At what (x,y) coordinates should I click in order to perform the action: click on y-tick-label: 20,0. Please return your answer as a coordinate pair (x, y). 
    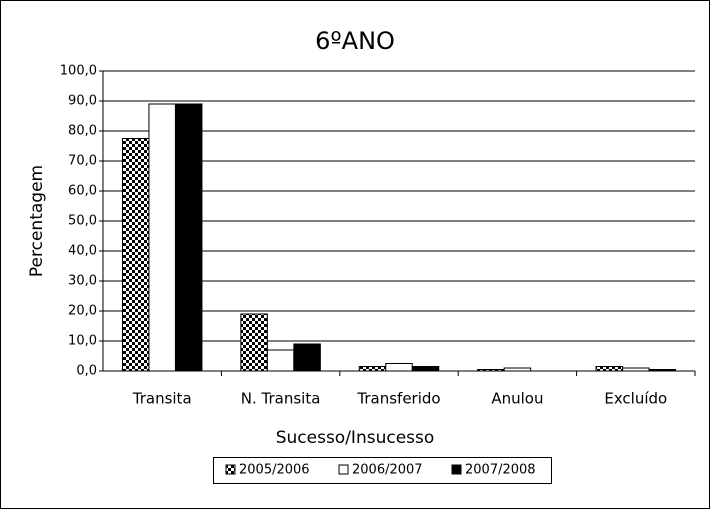
    Looking at the image, I should click on (82, 311).